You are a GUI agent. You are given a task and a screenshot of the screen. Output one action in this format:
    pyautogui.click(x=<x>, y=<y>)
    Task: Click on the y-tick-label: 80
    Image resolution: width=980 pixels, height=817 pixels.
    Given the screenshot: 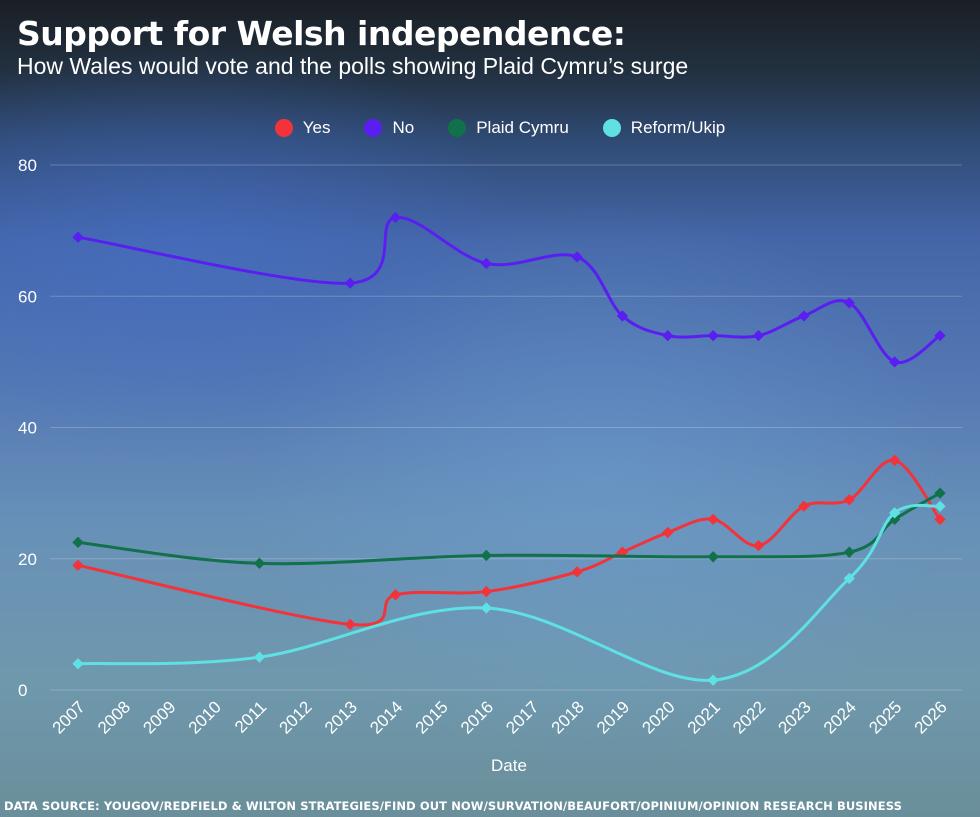 What is the action you would take?
    pyautogui.click(x=27, y=165)
    